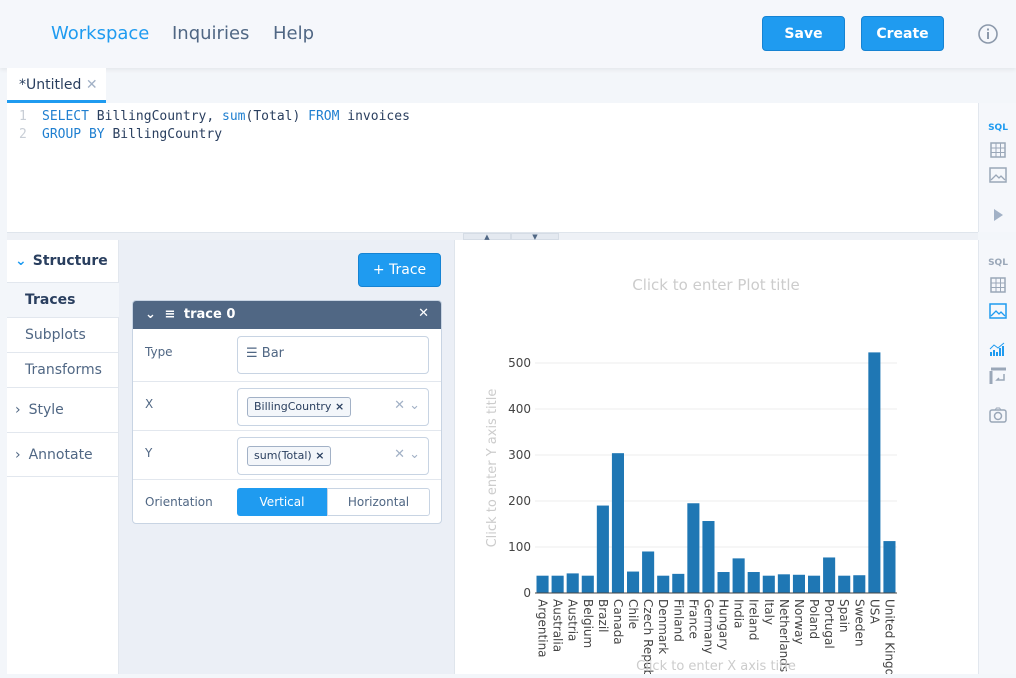 This screenshot has height=678, width=1016. Describe the element at coordinates (603, 616) in the screenshot. I see `x-tick-label: Brazil` at that location.